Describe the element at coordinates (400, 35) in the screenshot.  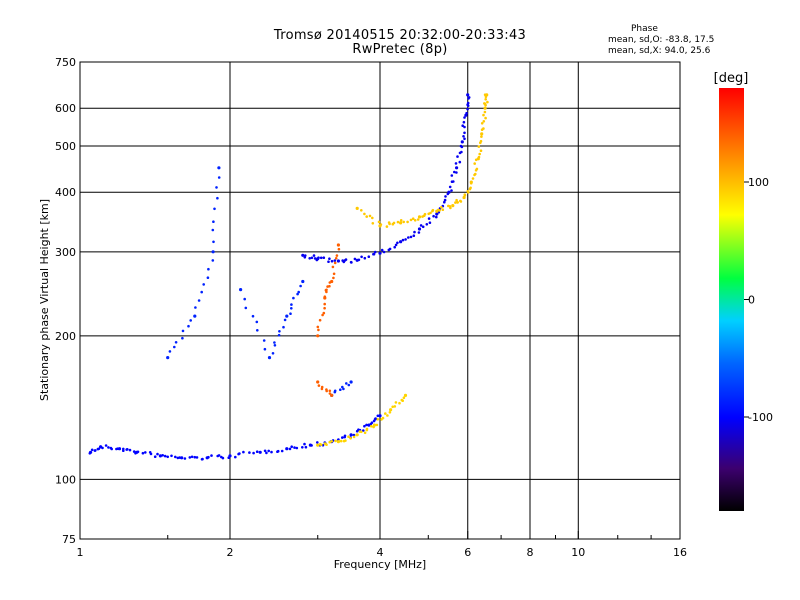
I see `chart-title: Tromsø 20140515 20:32:00-20:33:43` at that location.